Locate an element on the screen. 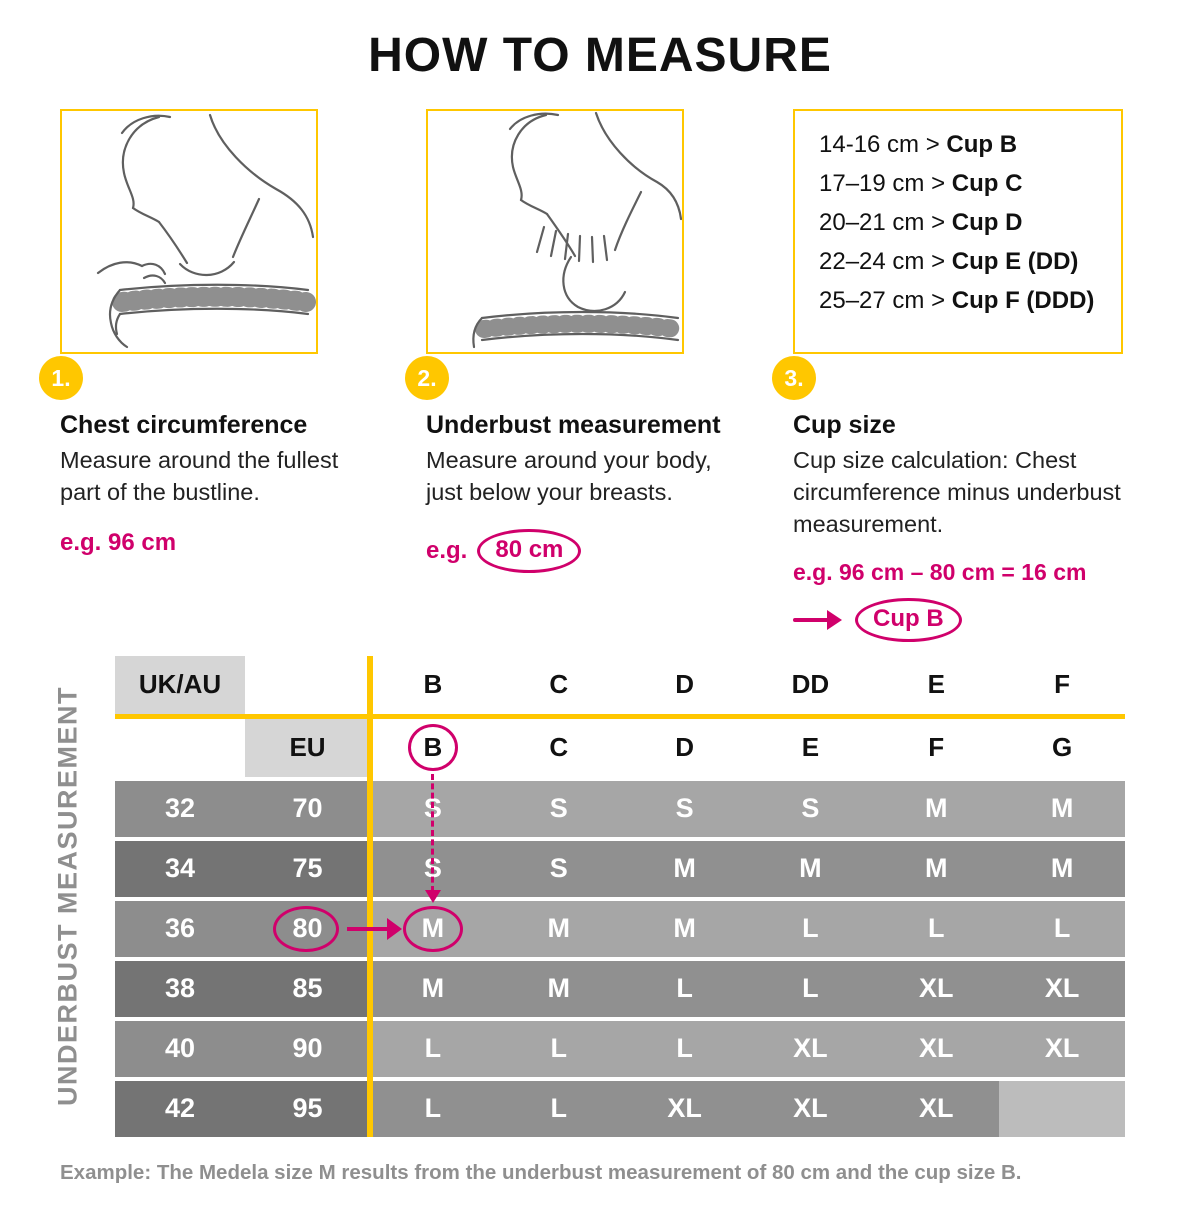 Image resolution: width=1200 pixels, height=1228 pixels. header-cell-ukau: UK/AU is located at coordinates (180, 684).